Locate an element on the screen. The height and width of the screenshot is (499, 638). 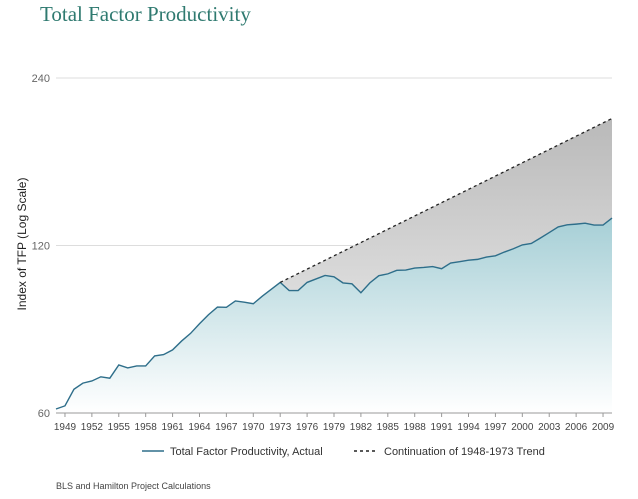
x-tick-label: 1973 is located at coordinates (280, 427).